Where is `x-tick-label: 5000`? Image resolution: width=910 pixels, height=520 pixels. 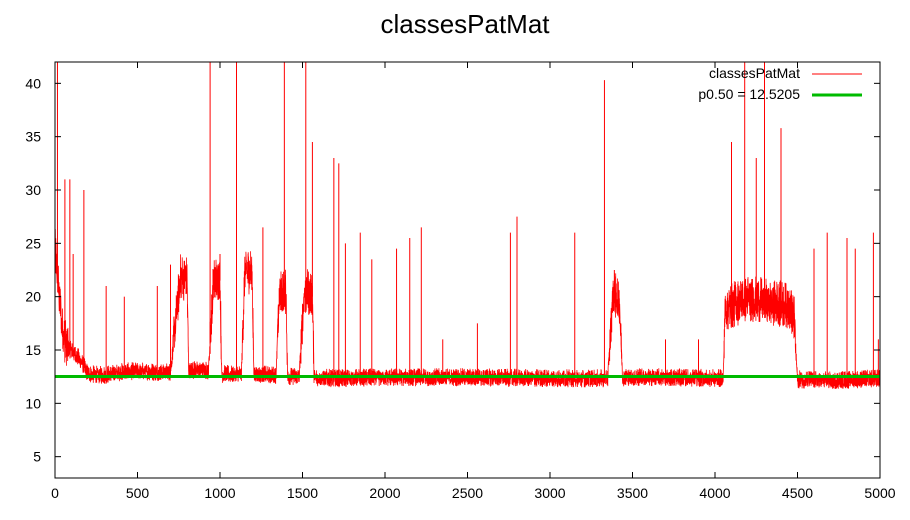 x-tick-label: 5000 is located at coordinates (879, 493).